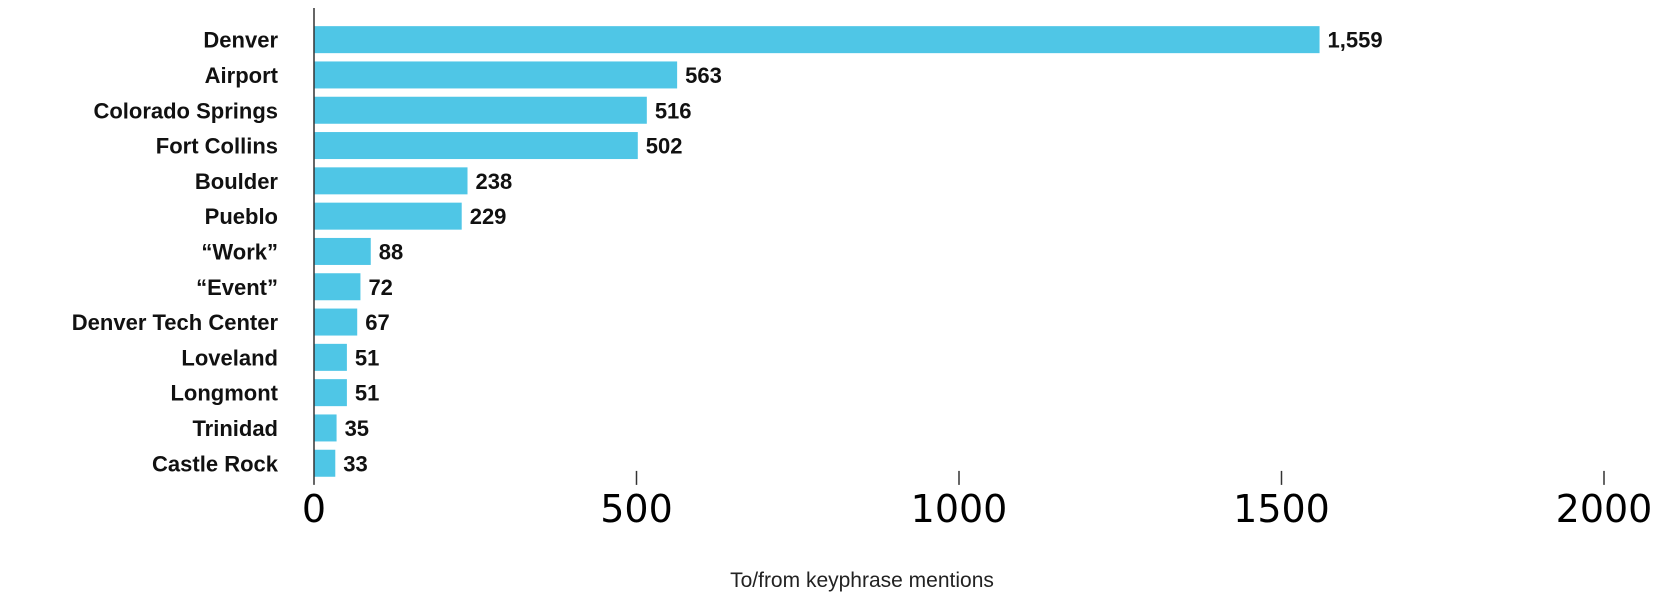 The height and width of the screenshot is (598, 1665). Describe the element at coordinates (235, 428) in the screenshot. I see `category-label: Trinidad` at that location.